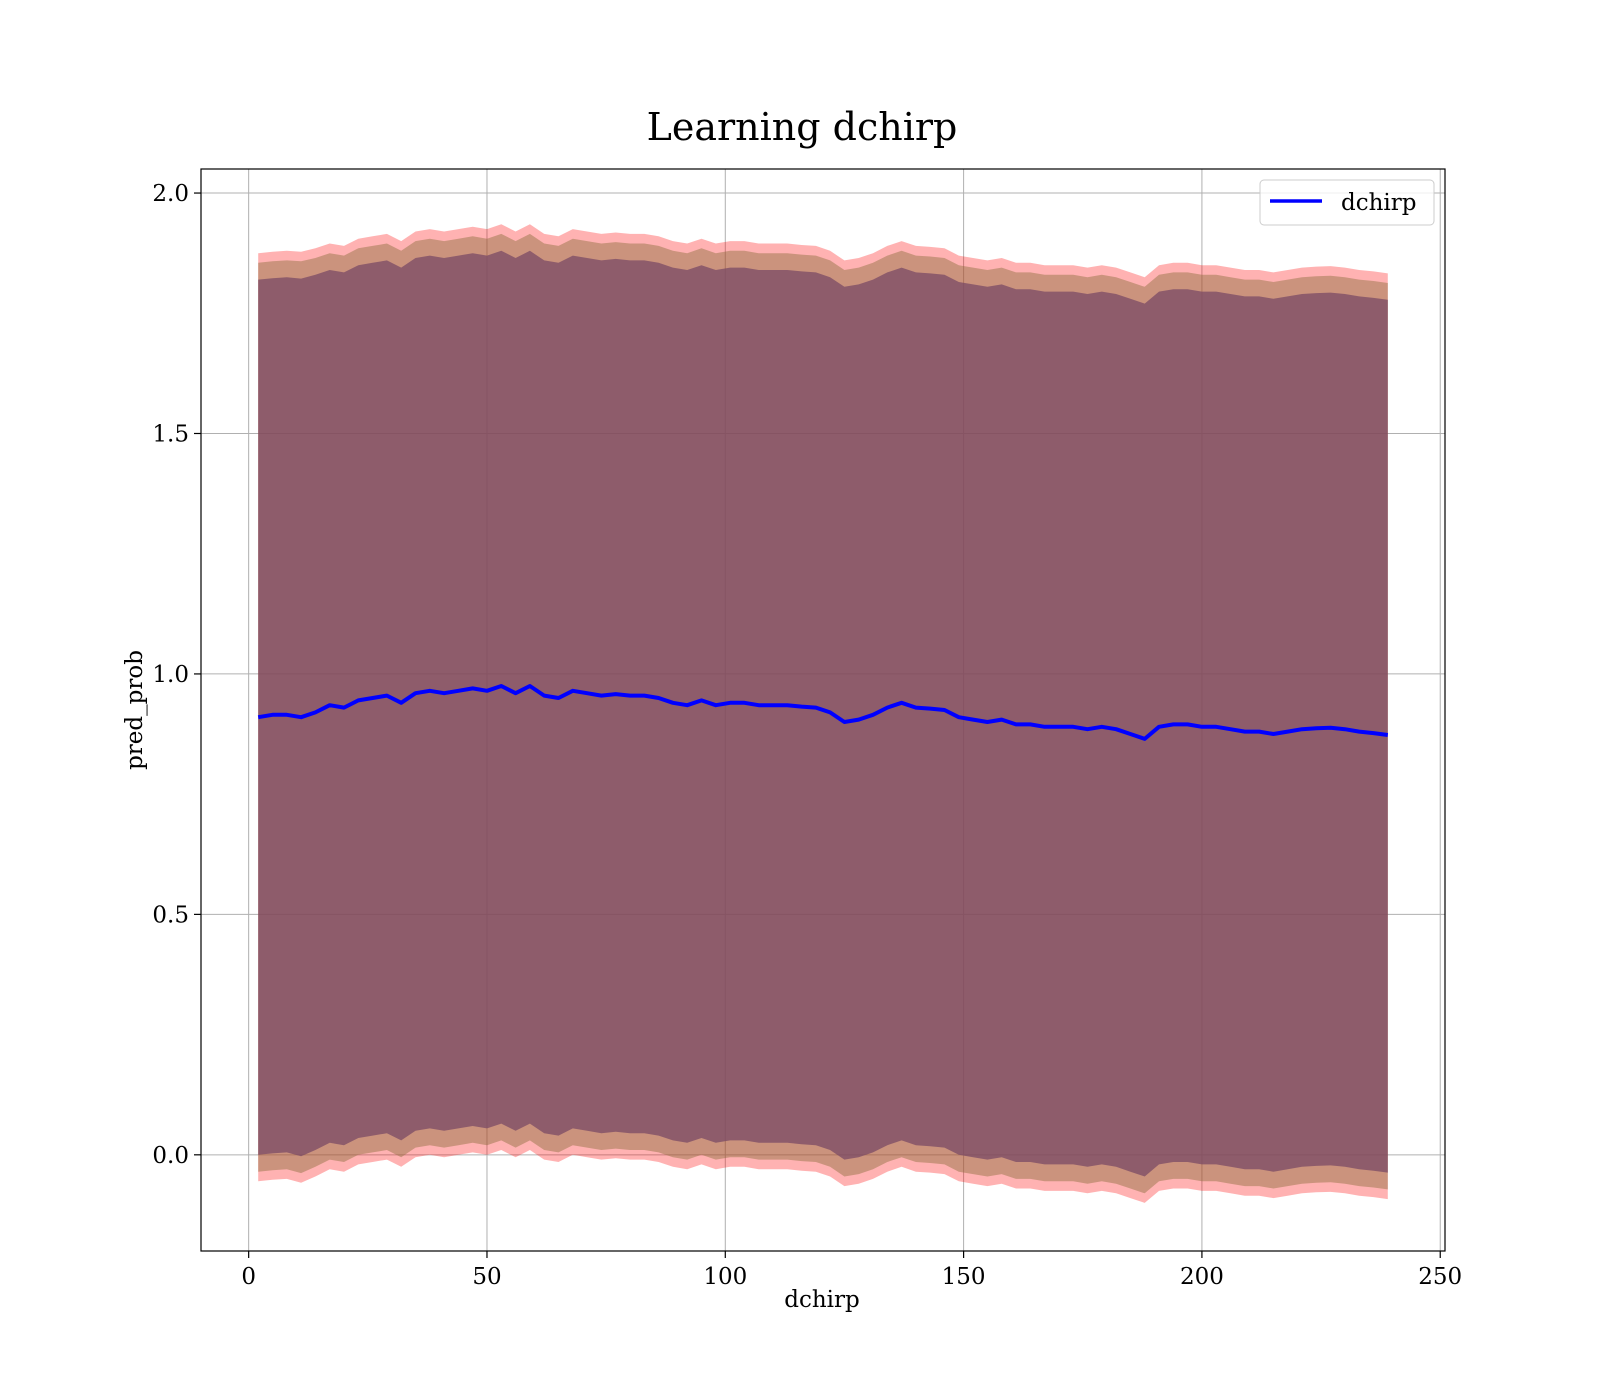 This screenshot has height=1400, width=1600. What do you see at coordinates (1202, 1277) in the screenshot?
I see `x-tick-label-4: 200` at bounding box center [1202, 1277].